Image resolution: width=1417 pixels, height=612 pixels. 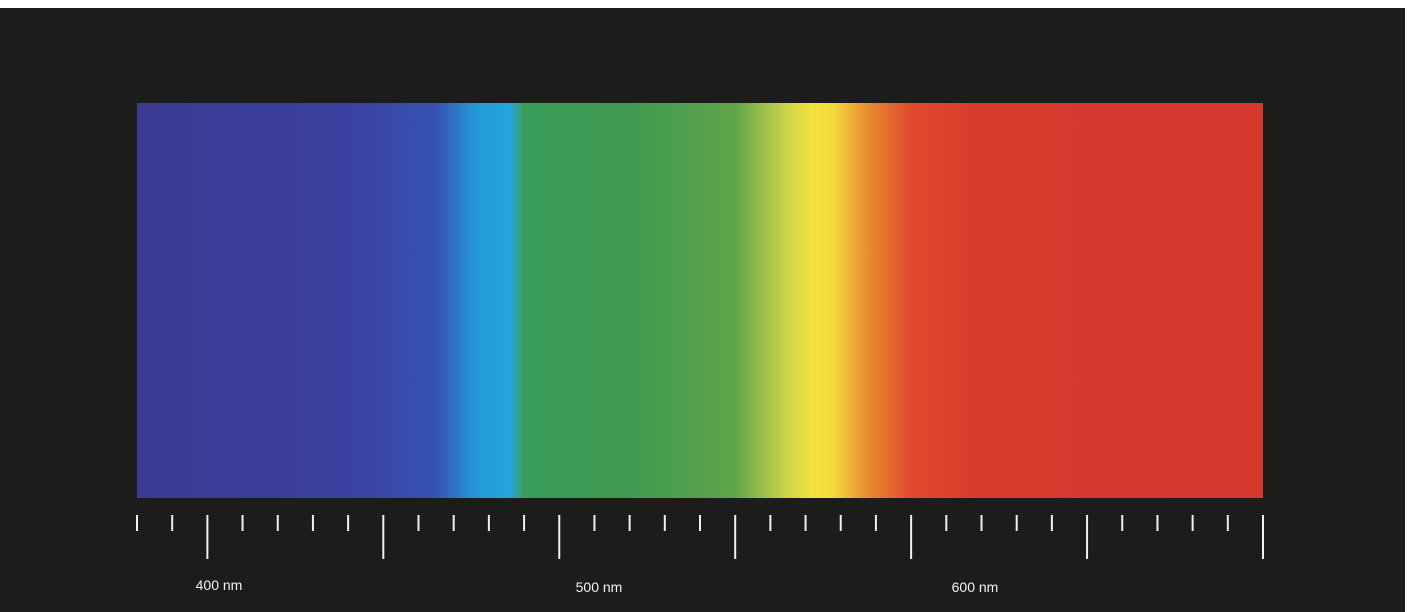 I want to click on label-600nm: 600 nm, so click(x=975, y=587).